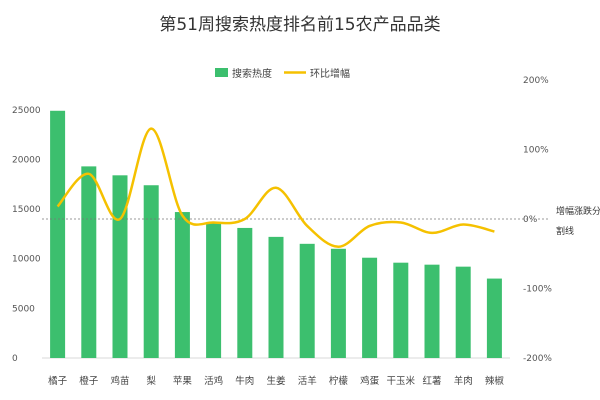 The image size is (600, 400). I want to click on x-category-label: 橙子, so click(89, 381).